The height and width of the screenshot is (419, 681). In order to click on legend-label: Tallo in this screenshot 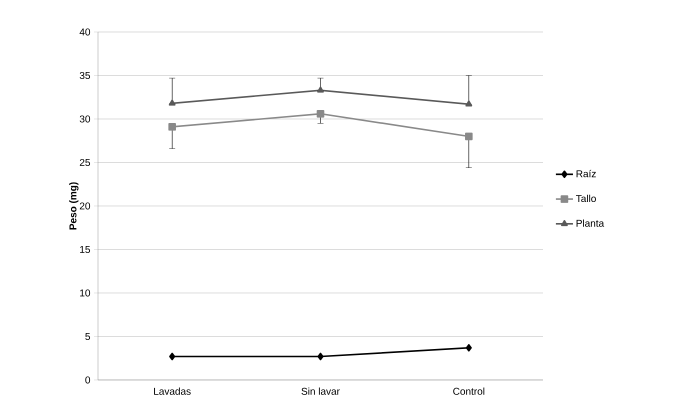, I will do `click(586, 198)`.